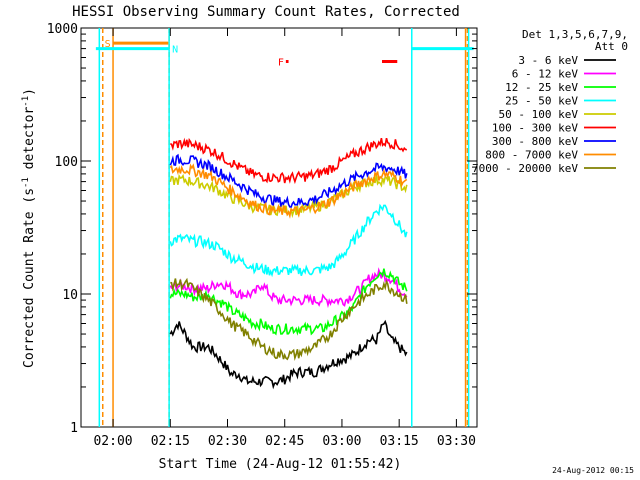  What do you see at coordinates (62, 29) in the screenshot?
I see `y-tick-label-3: 1000` at bounding box center [62, 29].